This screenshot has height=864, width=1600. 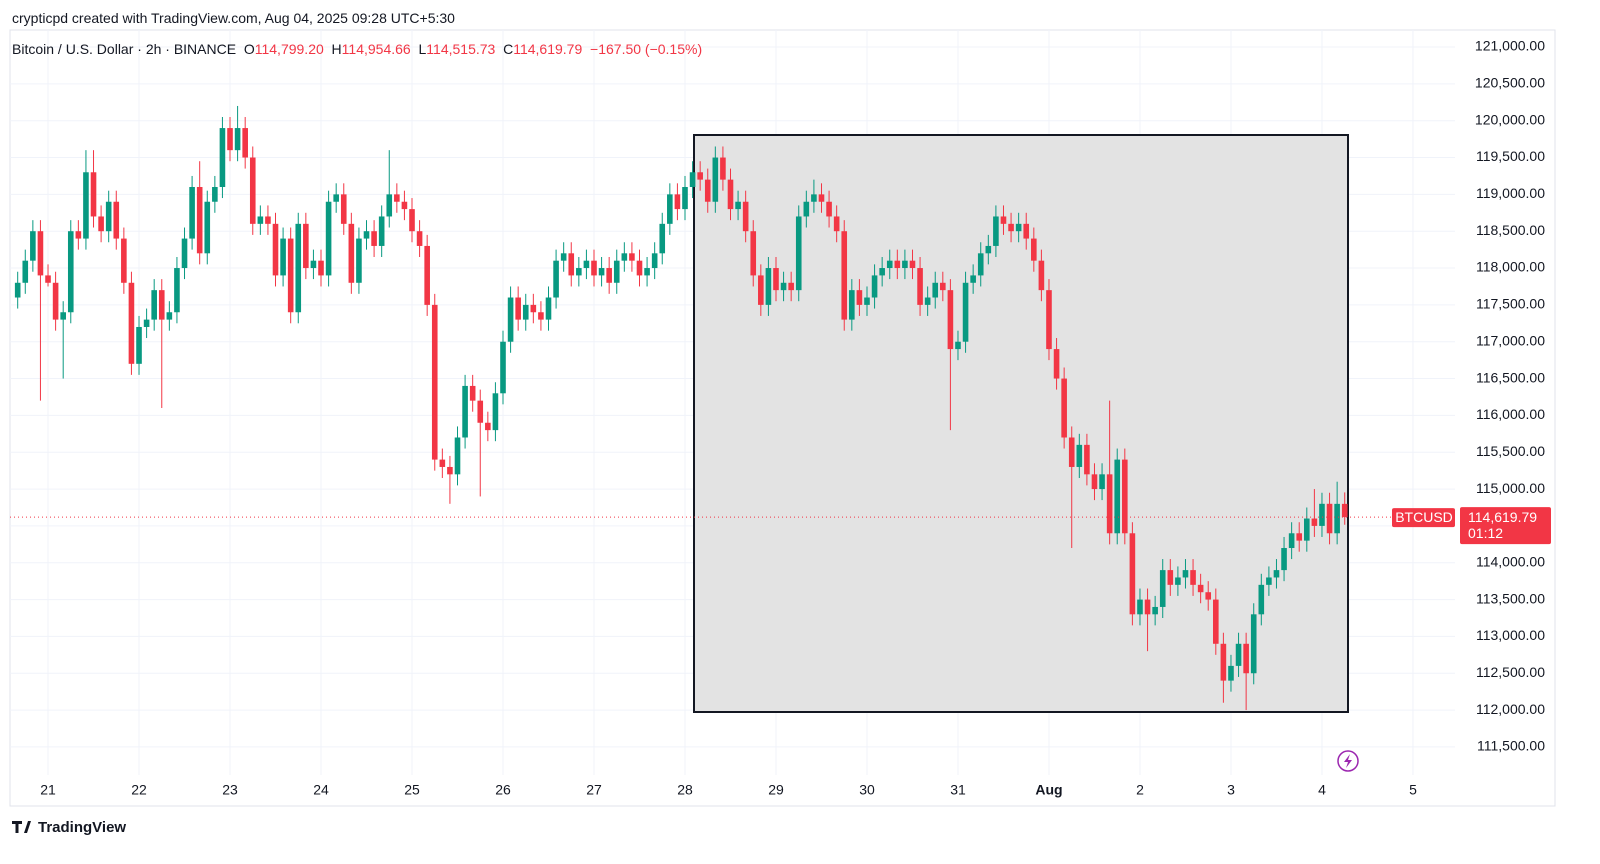 What do you see at coordinates (289, 49) in the screenshot?
I see `ohlc-value: 114,799.20` at bounding box center [289, 49].